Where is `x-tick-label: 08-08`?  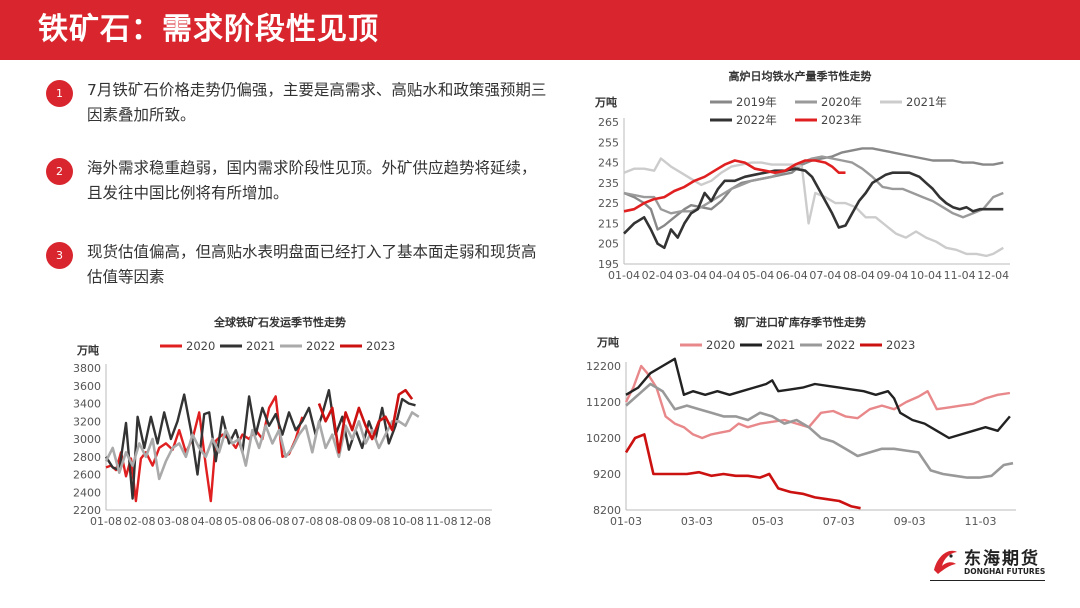 x-tick-label: 08-08 is located at coordinates (341, 521).